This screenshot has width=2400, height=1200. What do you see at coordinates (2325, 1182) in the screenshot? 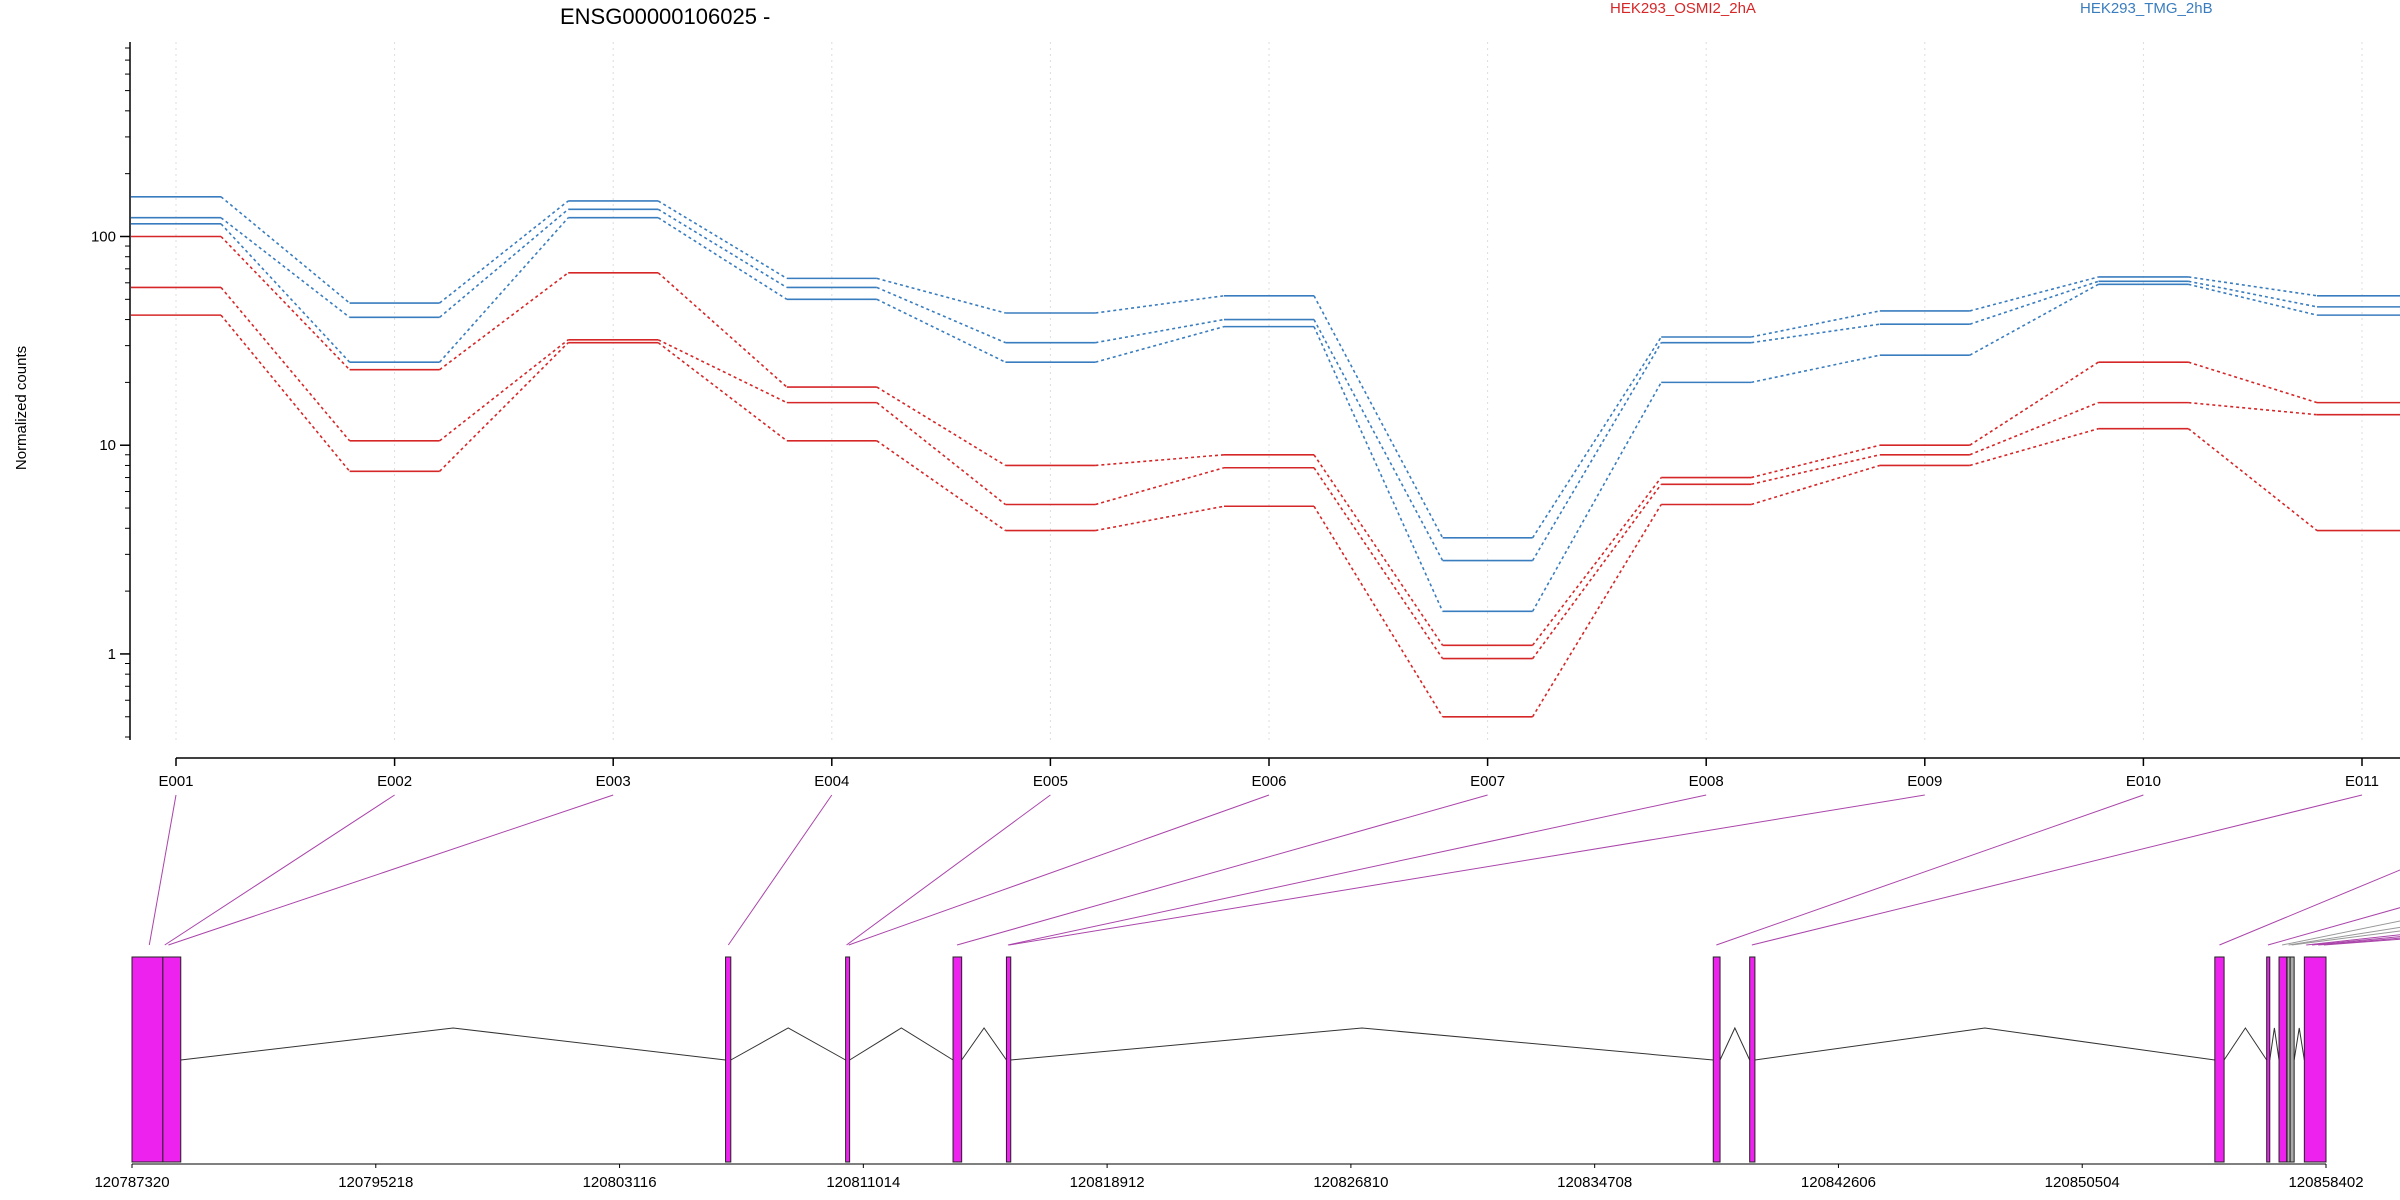
I see `genomic-tick-label: 120858402` at bounding box center [2325, 1182].